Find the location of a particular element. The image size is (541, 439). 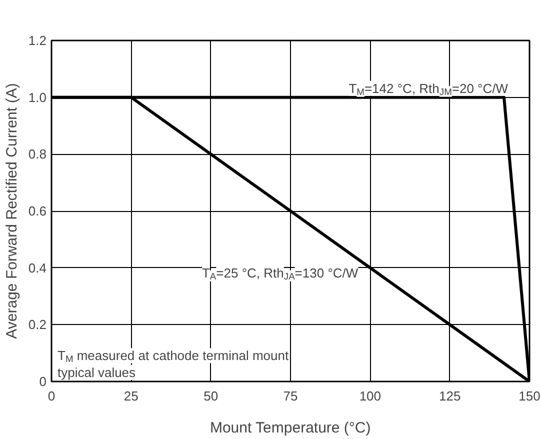

y-tick-label: 0.2 is located at coordinates (37, 324).